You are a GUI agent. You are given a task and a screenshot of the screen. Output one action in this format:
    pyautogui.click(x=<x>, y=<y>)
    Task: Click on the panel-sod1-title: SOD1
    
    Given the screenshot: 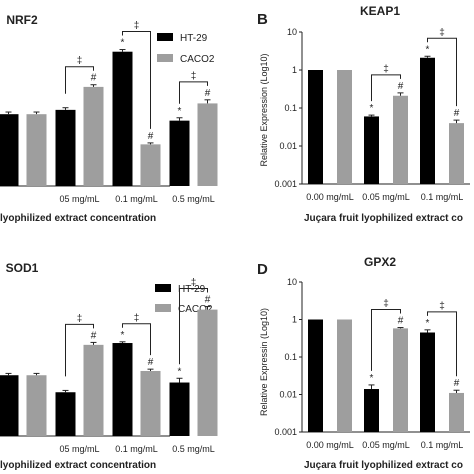 What is the action you would take?
    pyautogui.click(x=22, y=268)
    